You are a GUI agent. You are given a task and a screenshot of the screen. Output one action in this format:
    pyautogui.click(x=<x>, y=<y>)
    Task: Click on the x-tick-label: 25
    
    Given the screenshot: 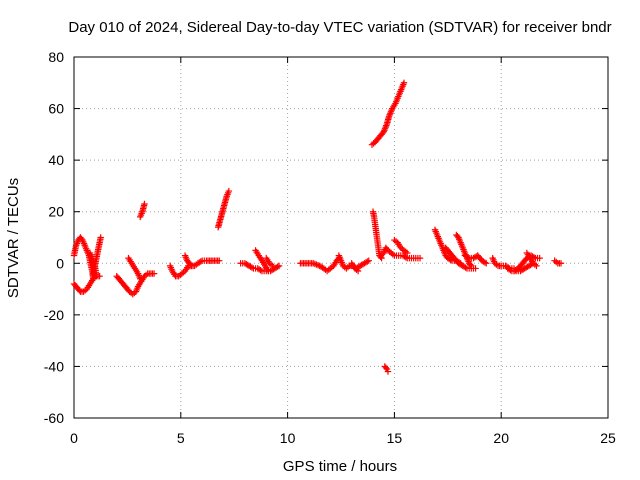 What is the action you would take?
    pyautogui.click(x=608, y=438)
    